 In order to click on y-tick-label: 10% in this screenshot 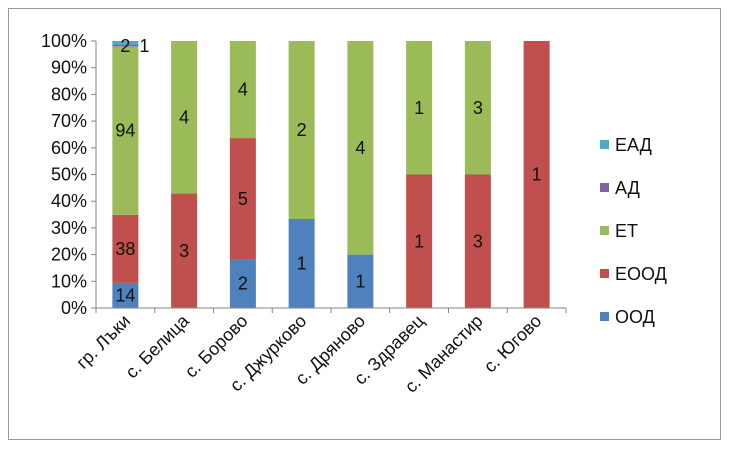, I will do `click(69, 281)`.